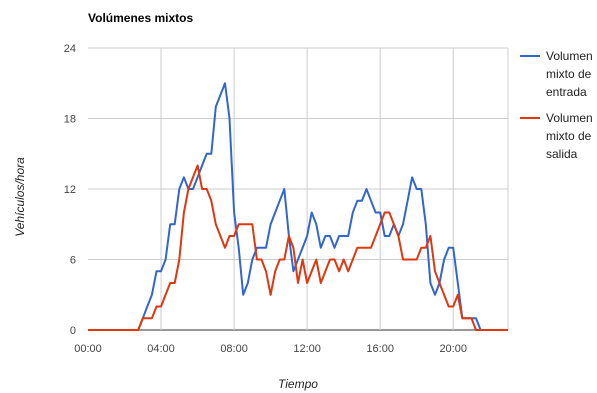  I want to click on x-axis-label: Tiempo, so click(298, 384).